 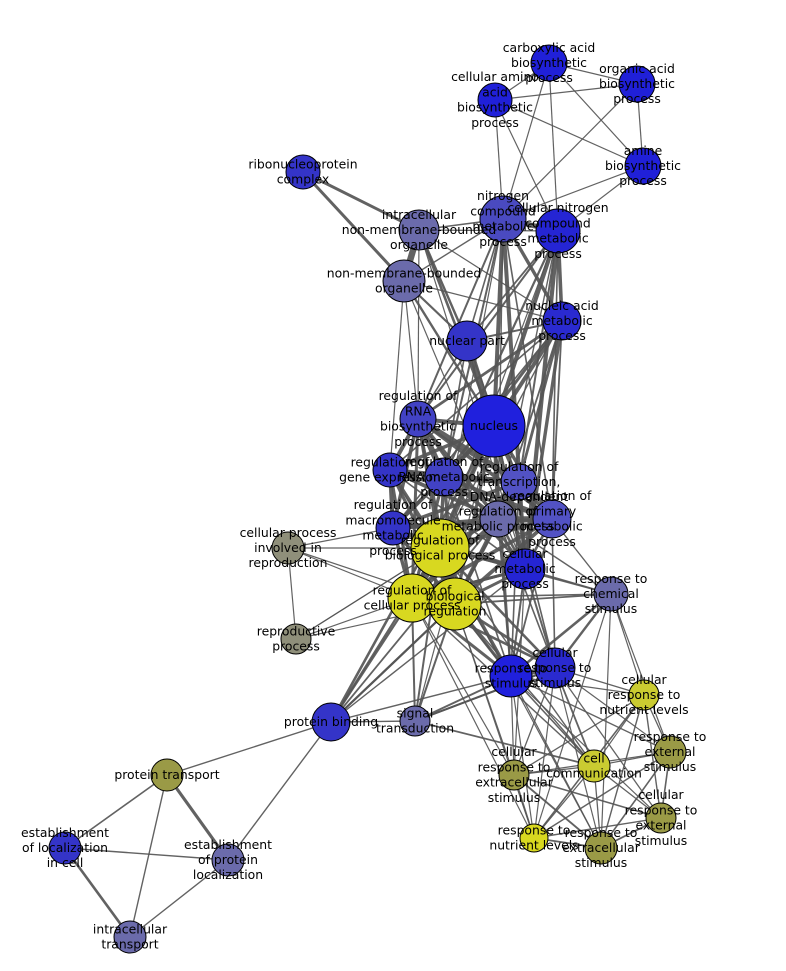 I want to click on graph-node-response-to-chemical-stimulus, so click(x=611, y=594).